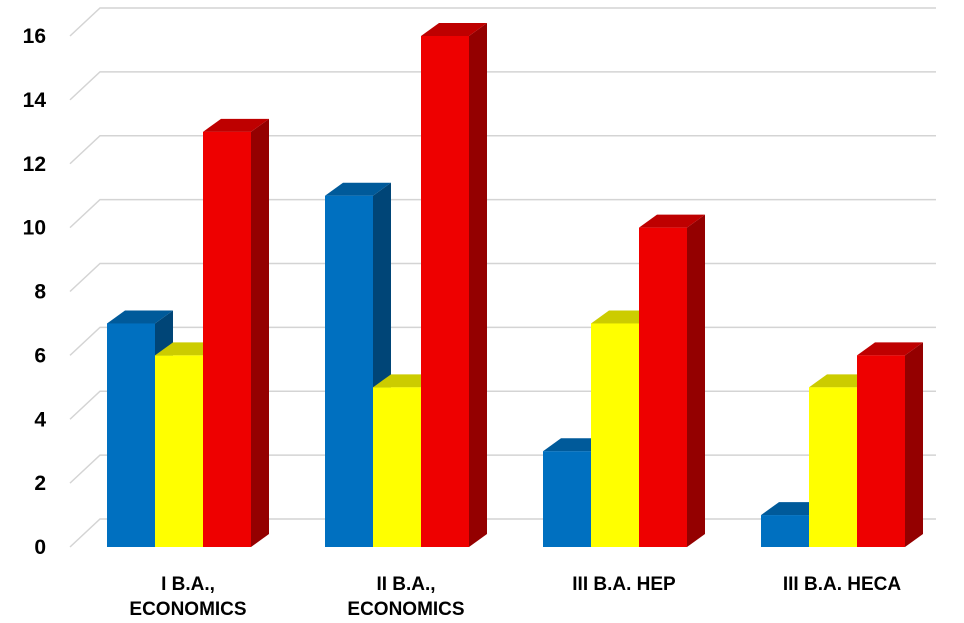 This screenshot has width=964, height=623. What do you see at coordinates (35, 100) in the screenshot?
I see `y-tick-label: 14` at bounding box center [35, 100].